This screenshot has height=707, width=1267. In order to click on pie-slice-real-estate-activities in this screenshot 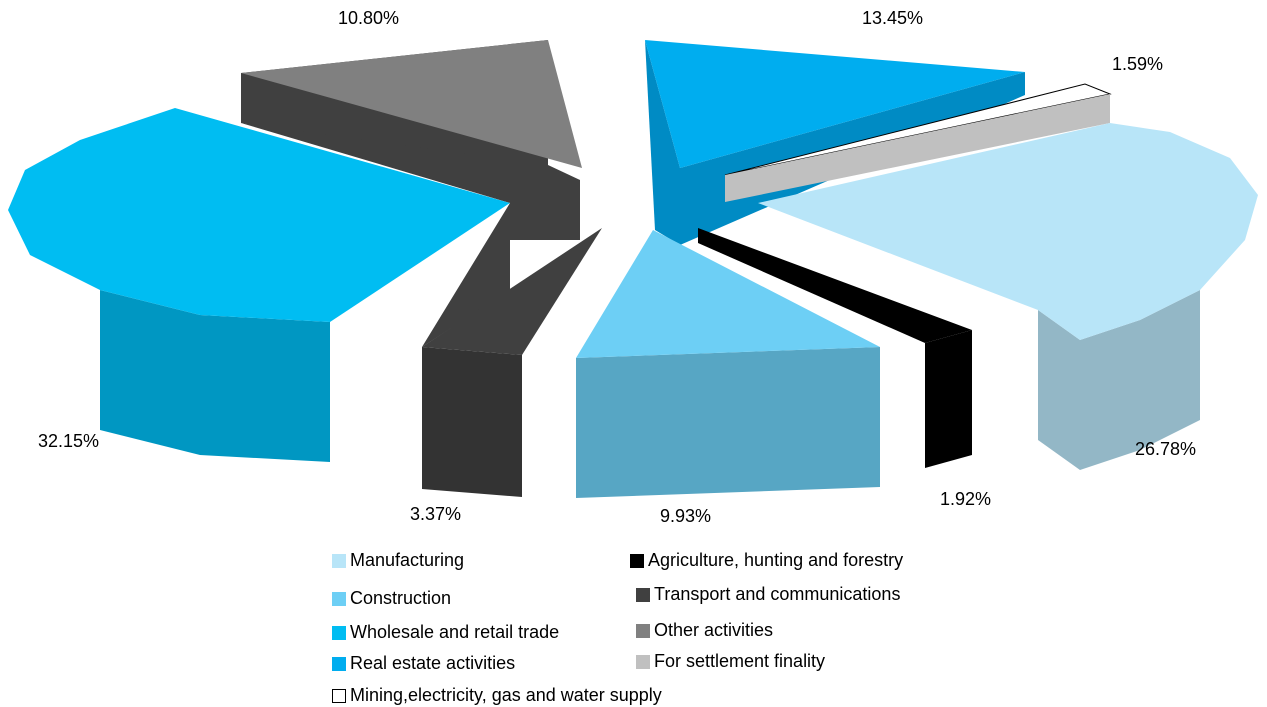, I will do `click(835, 104)`.